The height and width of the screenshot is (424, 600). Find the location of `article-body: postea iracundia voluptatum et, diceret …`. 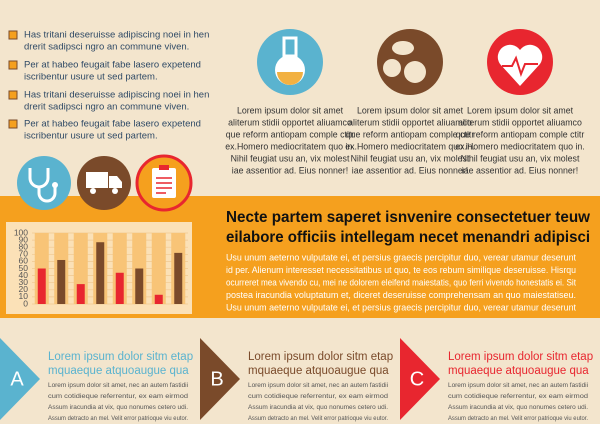

article-body: postea iracundia voluptatum et, diceret … is located at coordinates (401, 295).